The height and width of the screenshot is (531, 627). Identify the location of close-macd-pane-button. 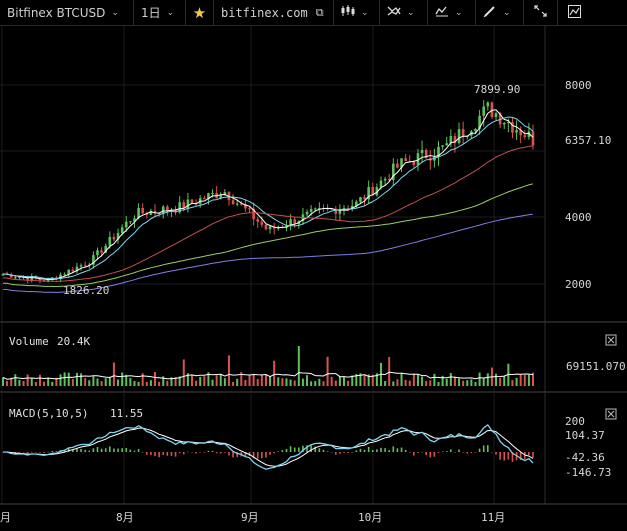
(611, 414).